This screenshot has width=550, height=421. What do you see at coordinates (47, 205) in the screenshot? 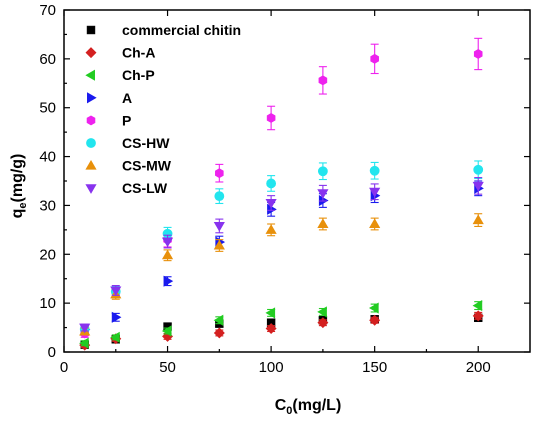
I see `y-tick-label: 30` at bounding box center [47, 205].